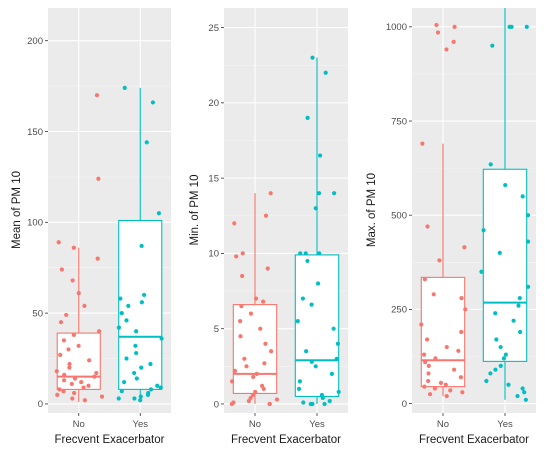 The height and width of the screenshot is (458, 550). Describe the element at coordinates (399, 216) in the screenshot. I see `y-tick-label: 500` at that location.